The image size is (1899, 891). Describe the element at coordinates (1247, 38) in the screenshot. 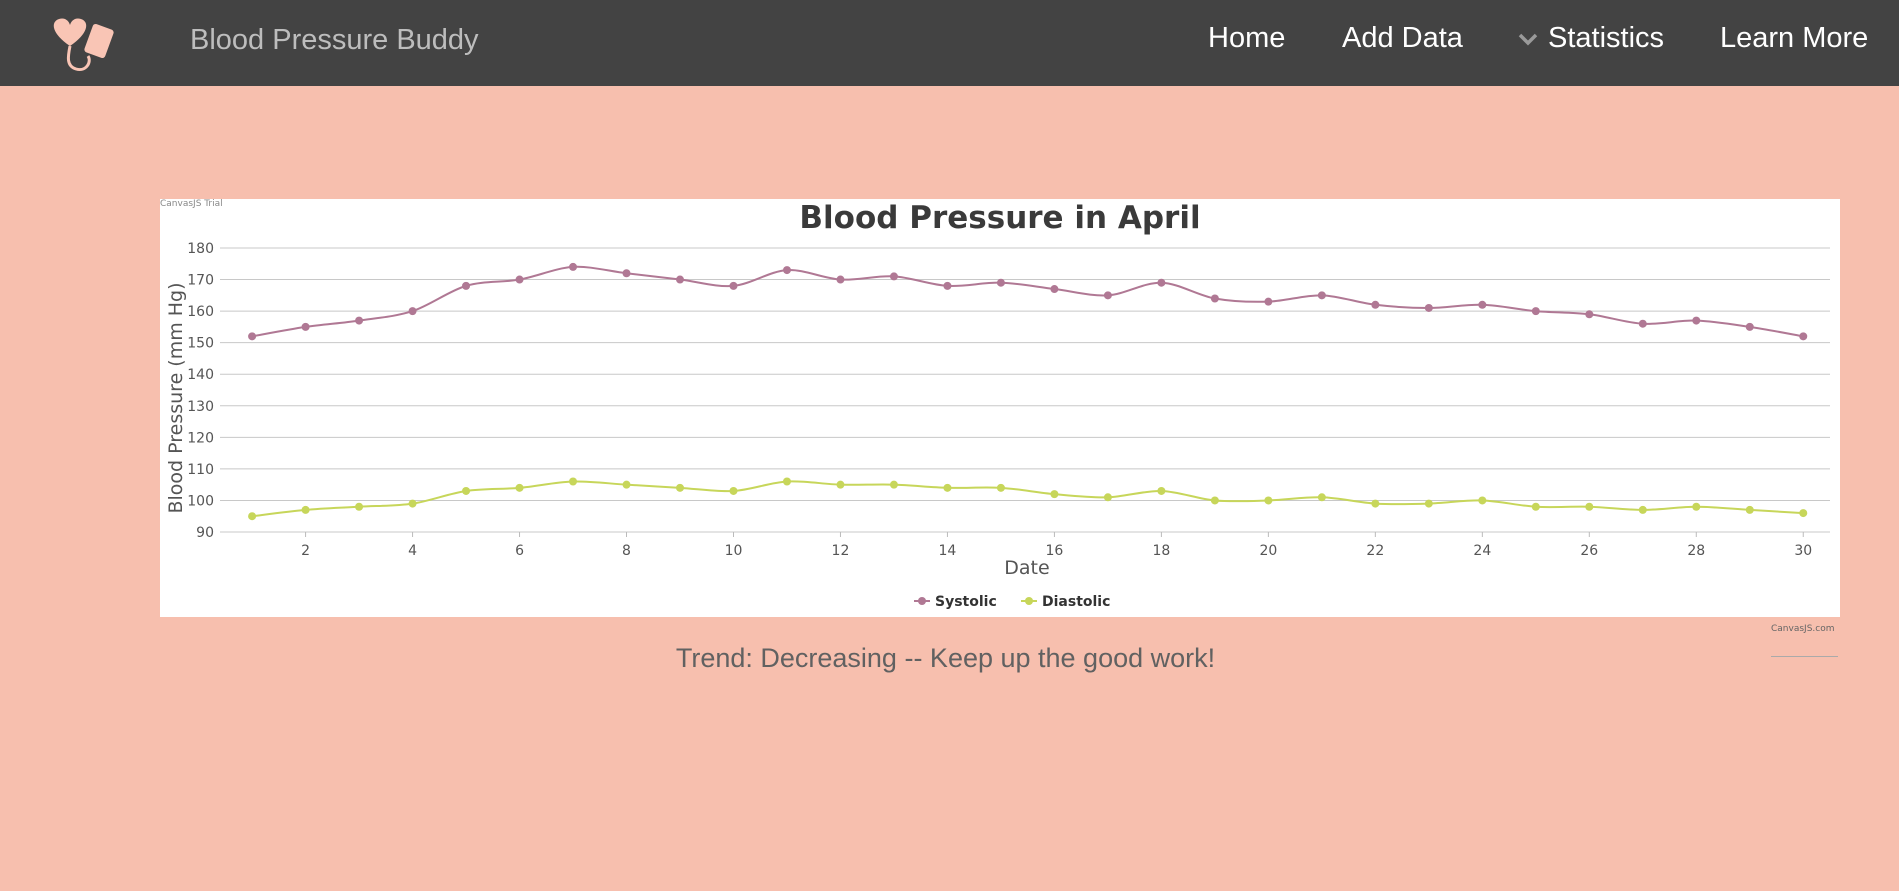

I see `nav-home: Home` at that location.